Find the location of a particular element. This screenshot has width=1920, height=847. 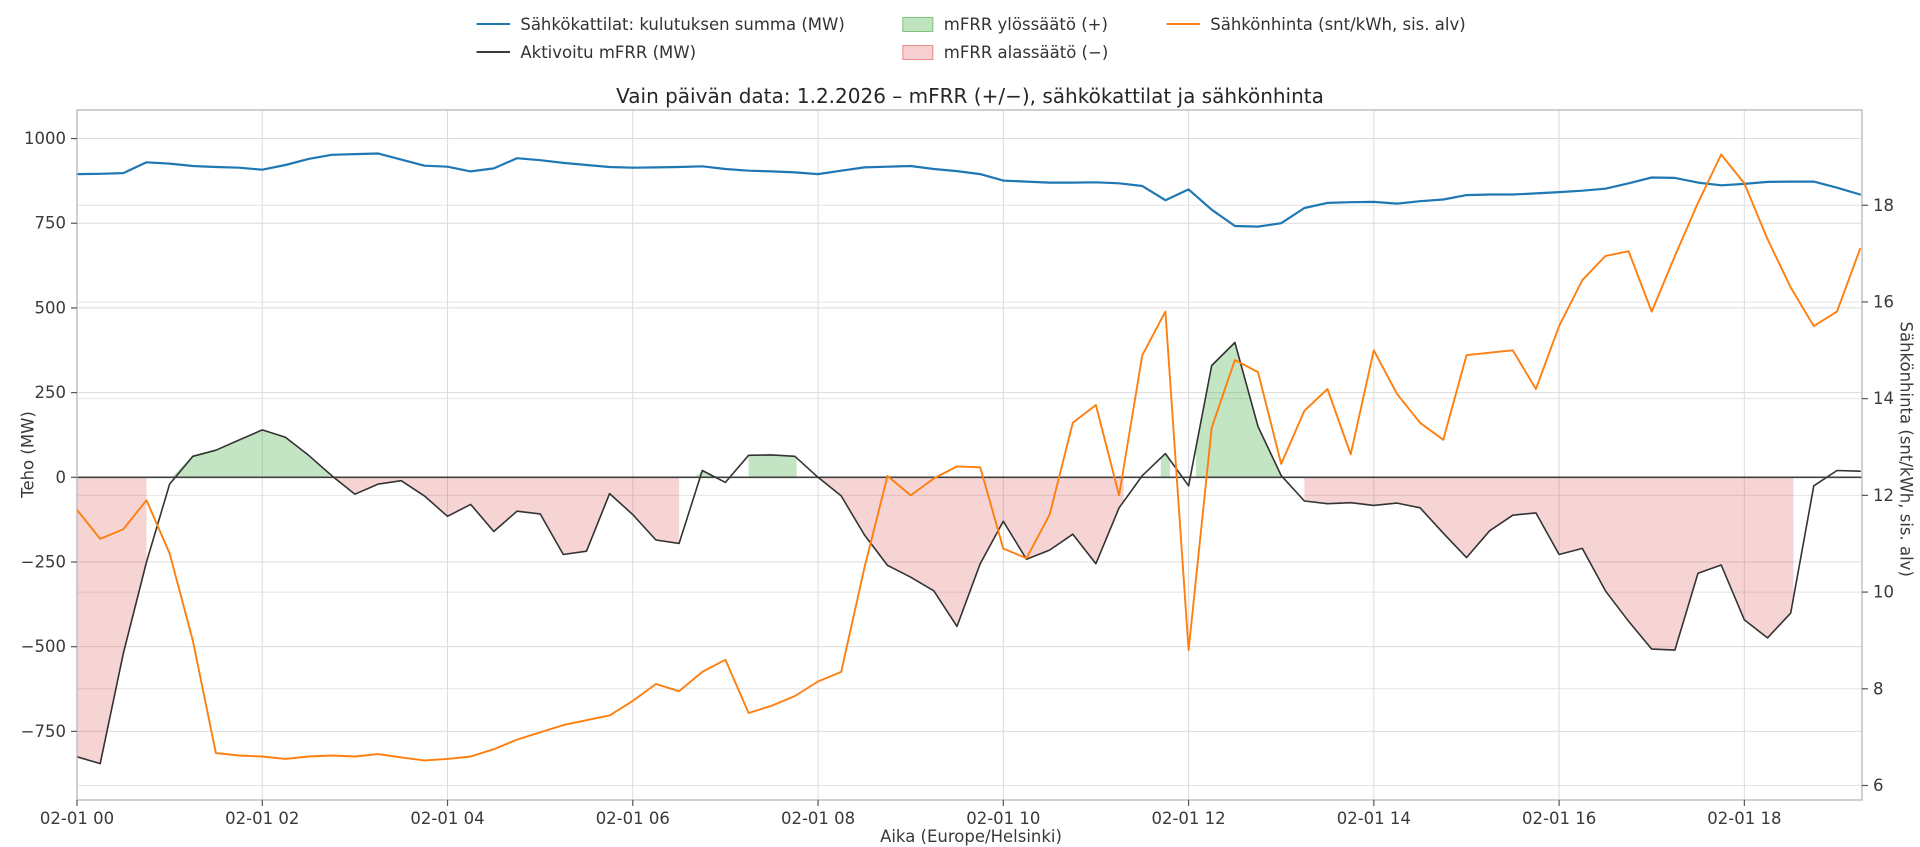

legend-item-4: Sähkönhinta (snt/kWh, sis. alv) is located at coordinates (1316, 24).